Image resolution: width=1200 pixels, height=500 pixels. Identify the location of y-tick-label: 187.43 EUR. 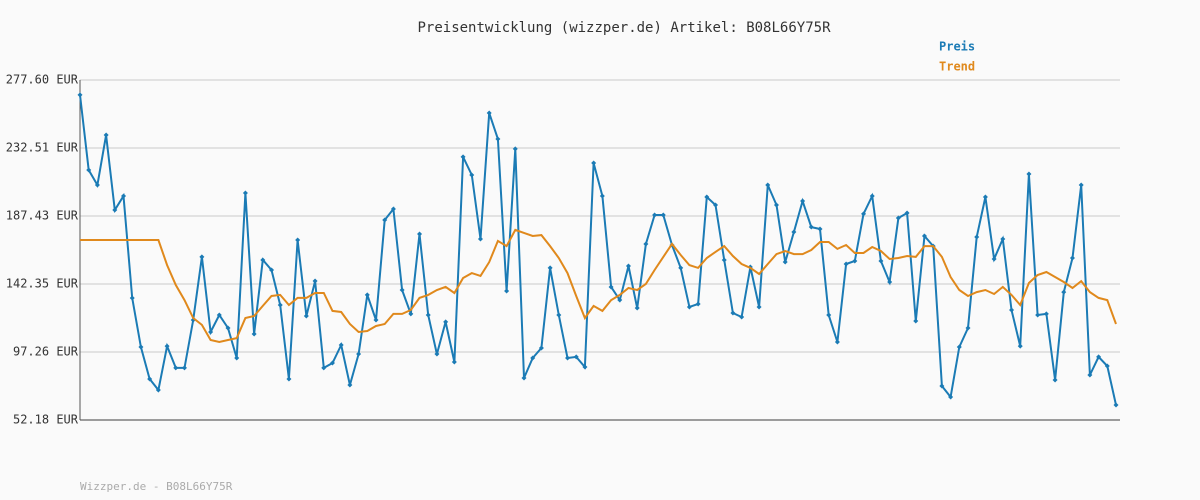
(42, 216).